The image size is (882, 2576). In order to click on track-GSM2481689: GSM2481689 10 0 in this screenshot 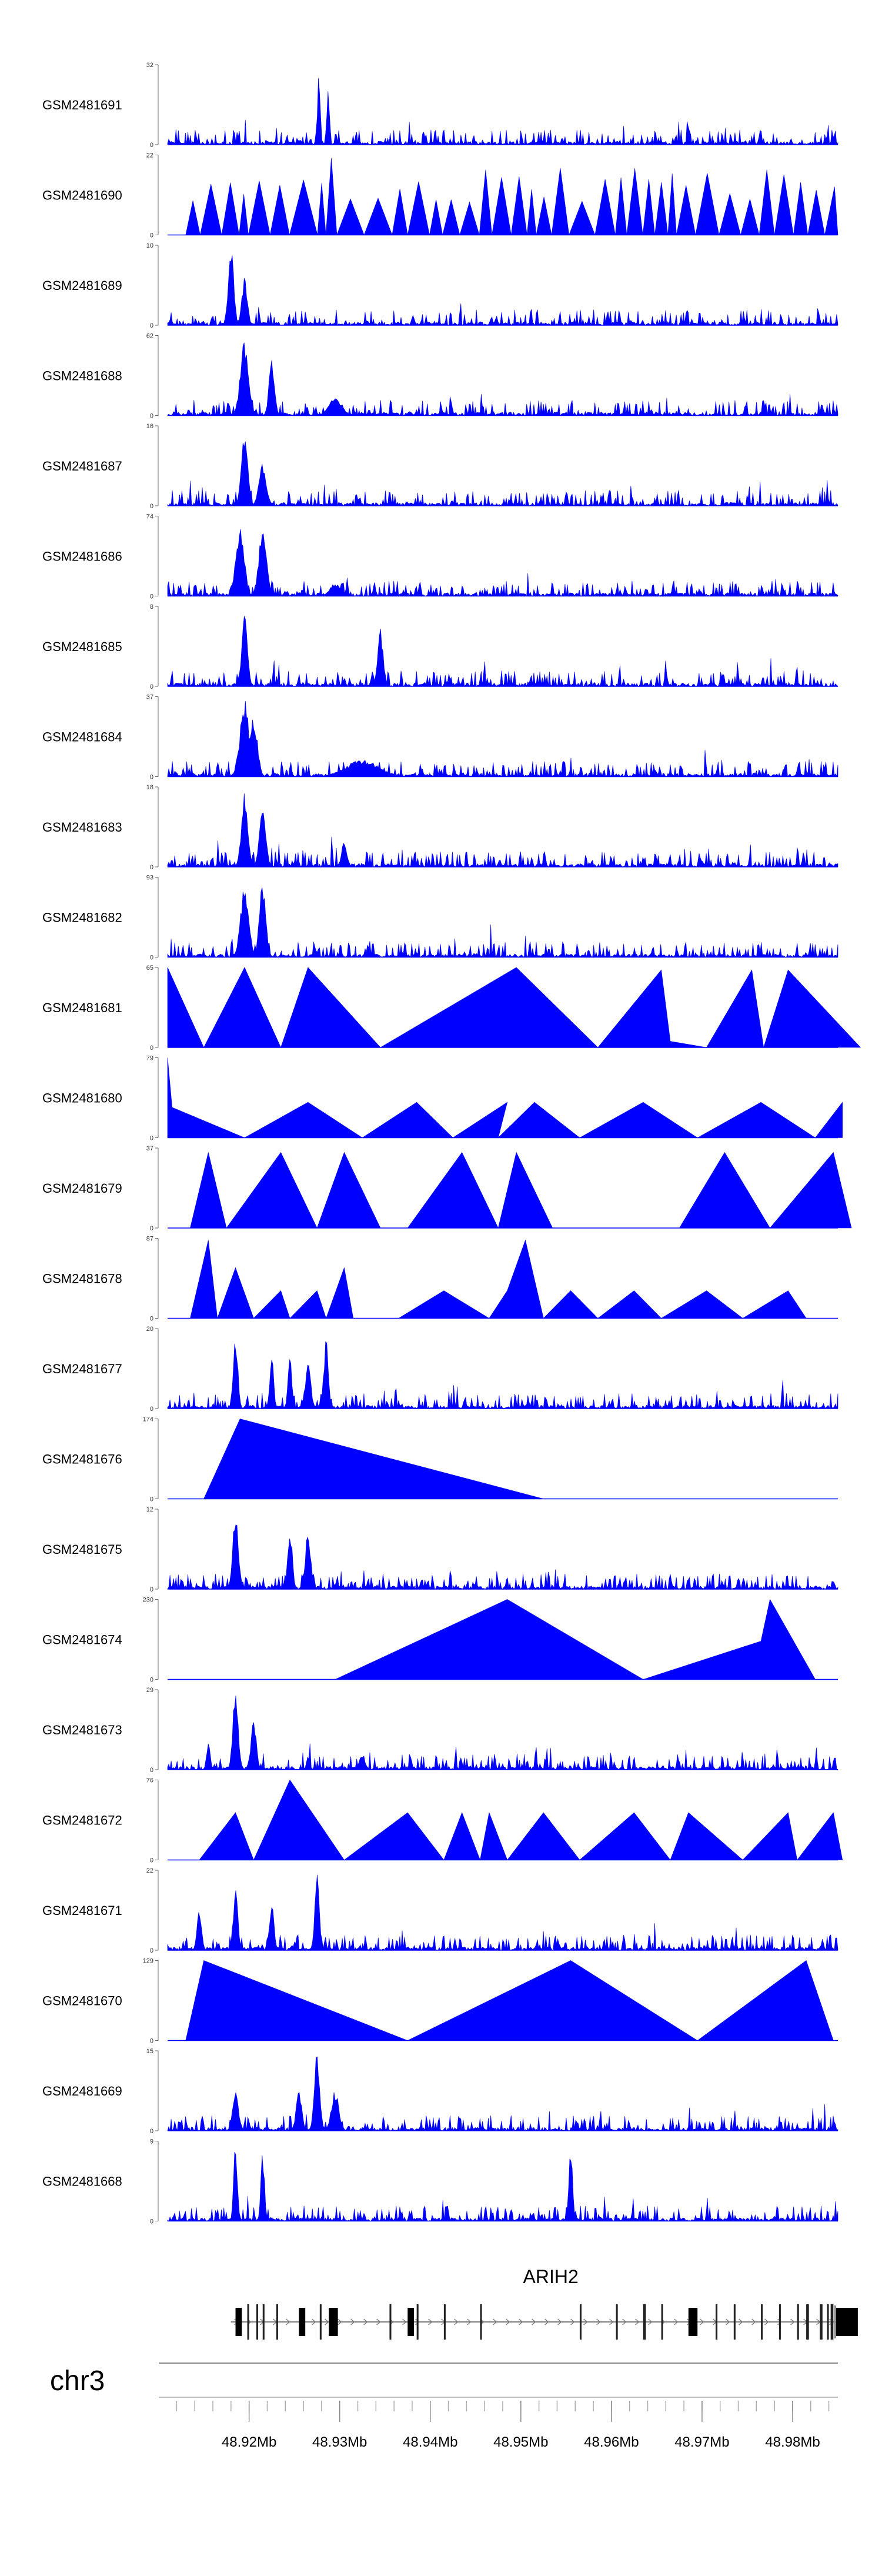, I will do `click(440, 285)`.